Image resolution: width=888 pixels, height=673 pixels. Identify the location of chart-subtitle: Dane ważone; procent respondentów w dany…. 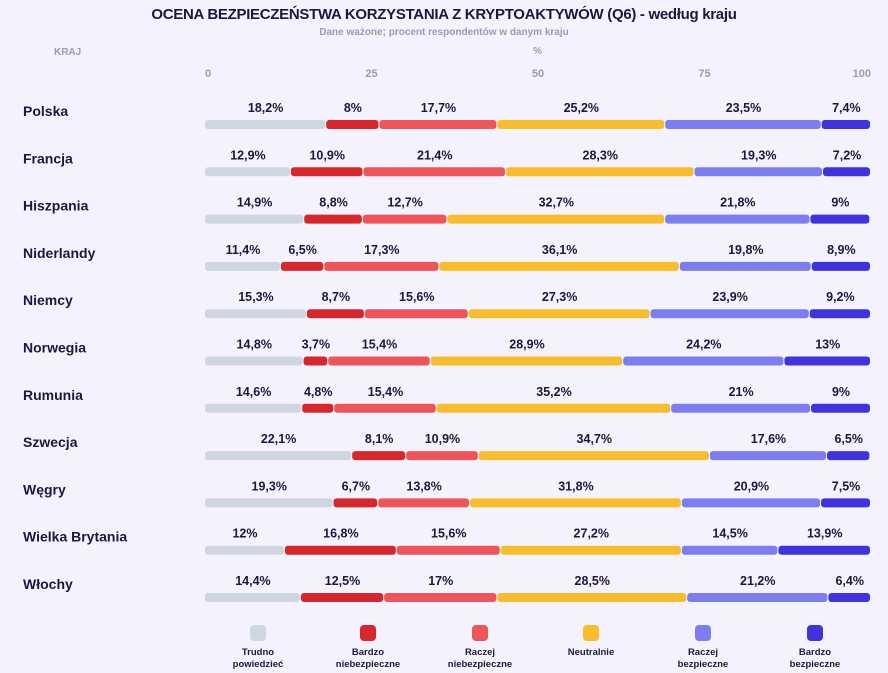
(444, 32).